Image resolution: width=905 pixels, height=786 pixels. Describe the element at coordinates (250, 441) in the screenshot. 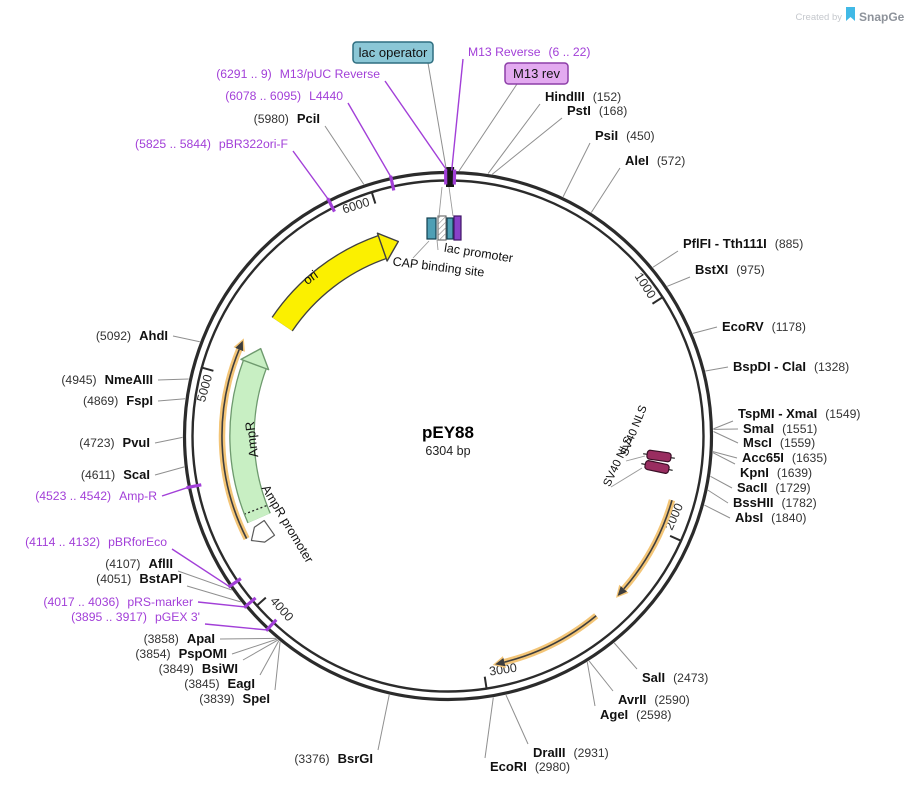

I see `feature-band-AmpR` at that location.